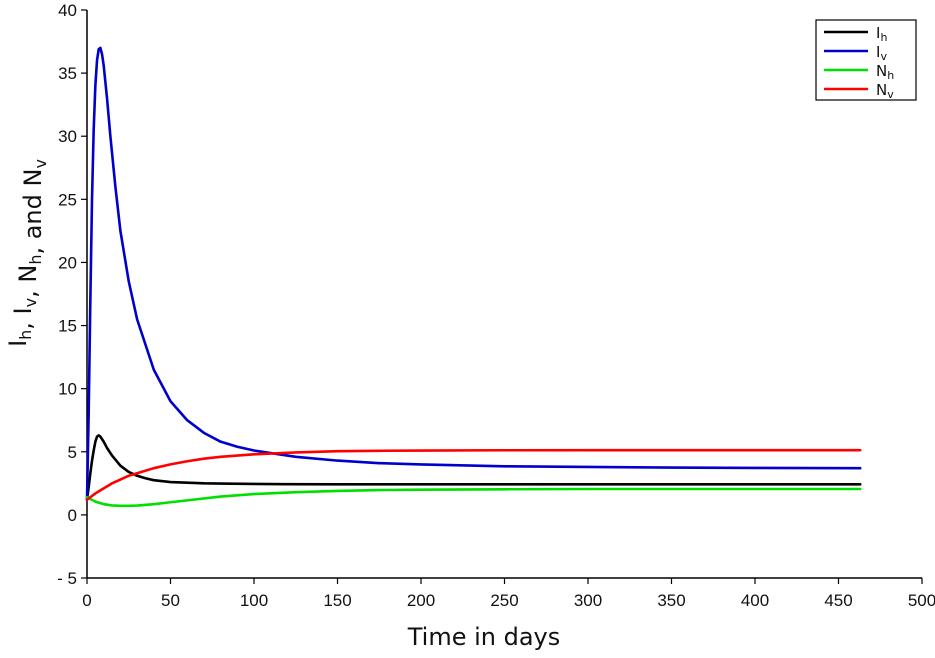 The image size is (935, 658). Describe the element at coordinates (67, 199) in the screenshot. I see `y-tick-label: 25` at that location.